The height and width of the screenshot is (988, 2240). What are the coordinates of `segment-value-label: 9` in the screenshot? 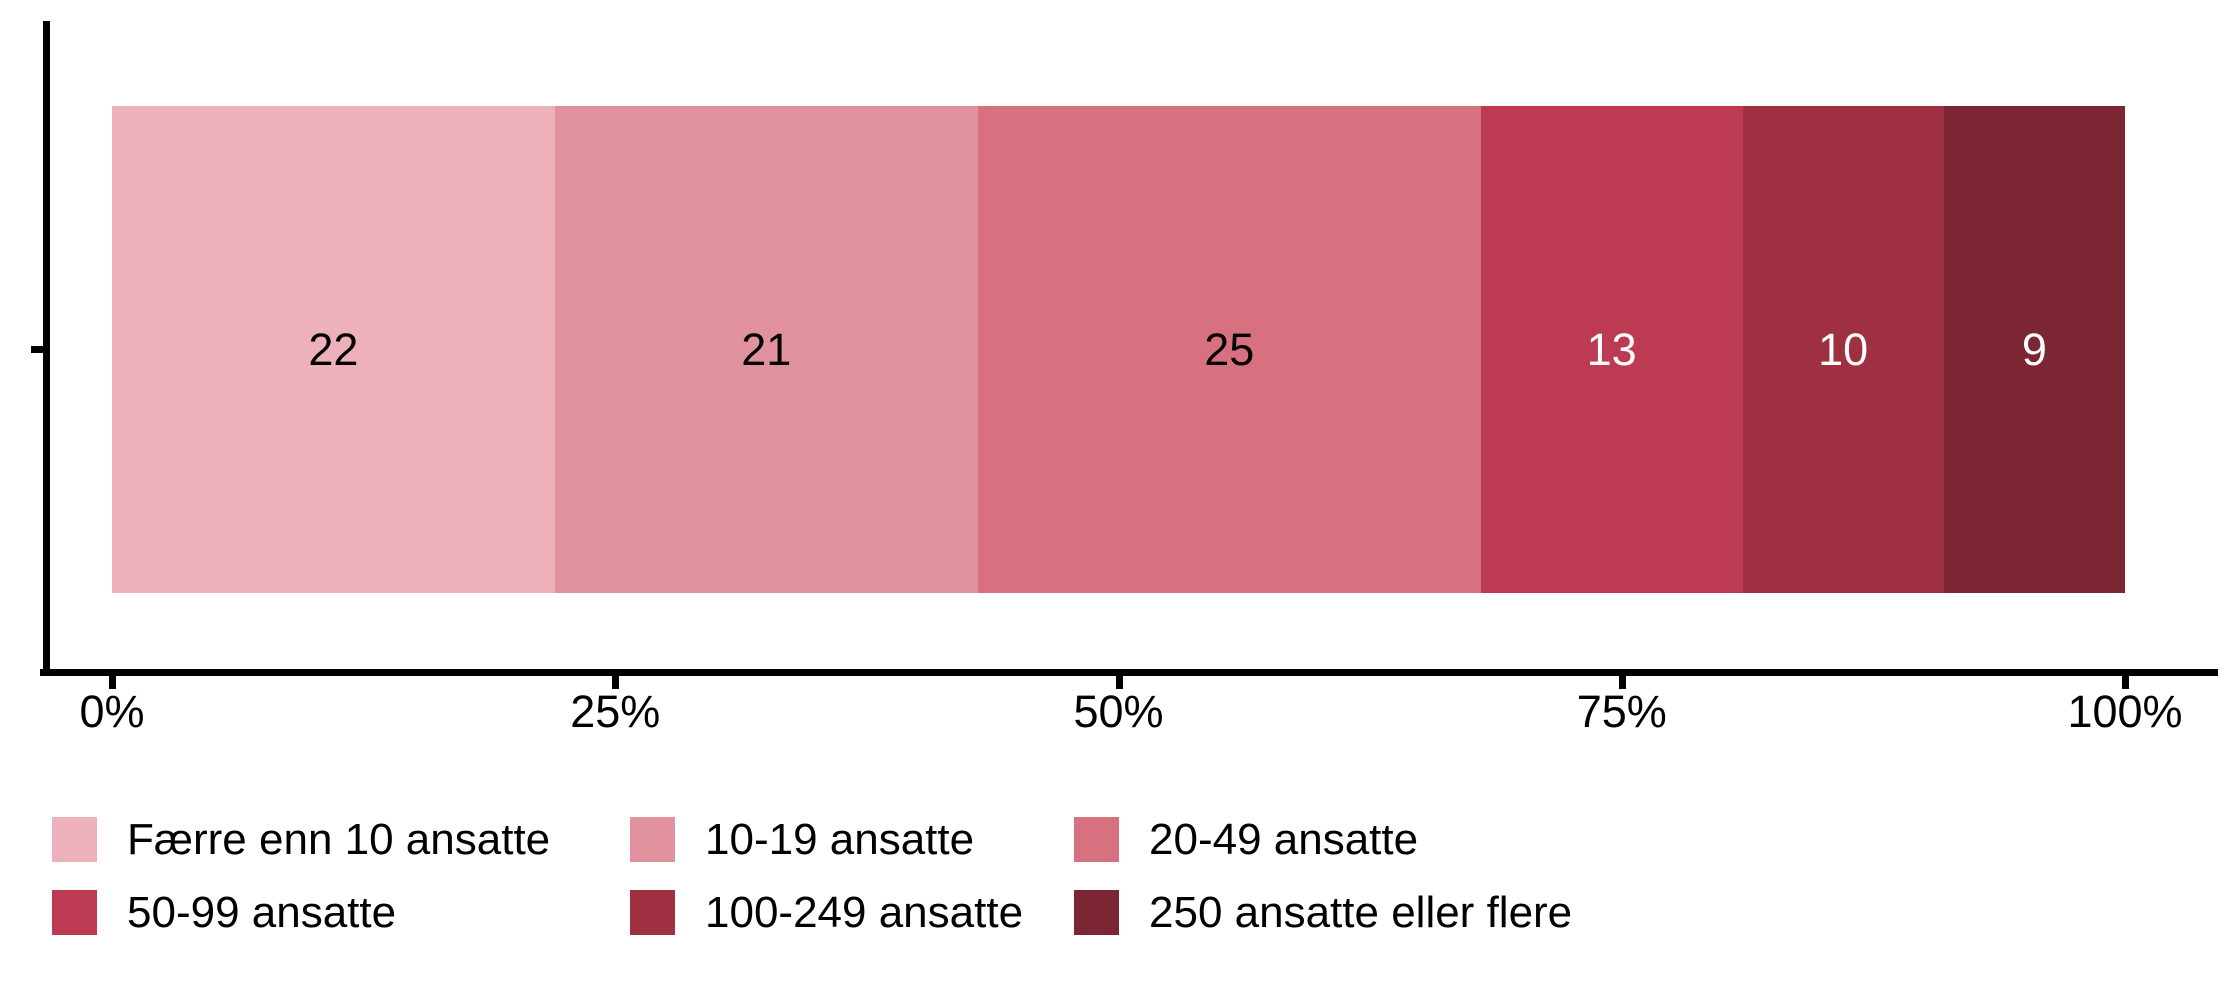 It's located at (2034, 349).